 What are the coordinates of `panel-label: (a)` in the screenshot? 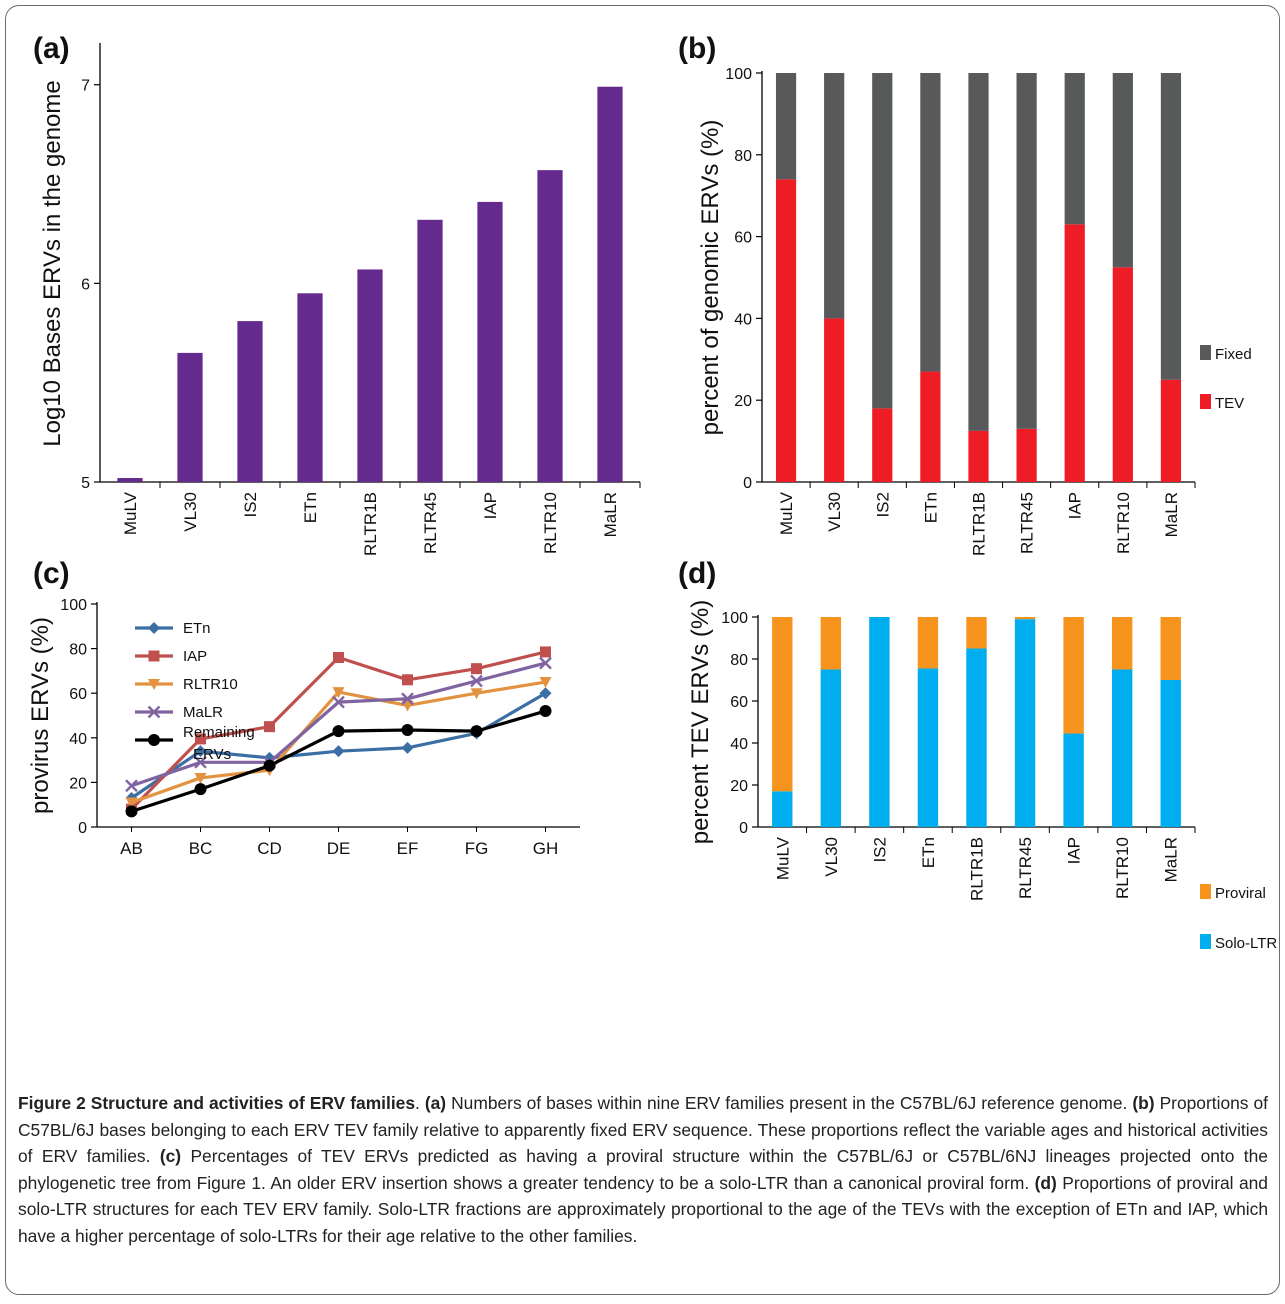 It's located at (51, 48).